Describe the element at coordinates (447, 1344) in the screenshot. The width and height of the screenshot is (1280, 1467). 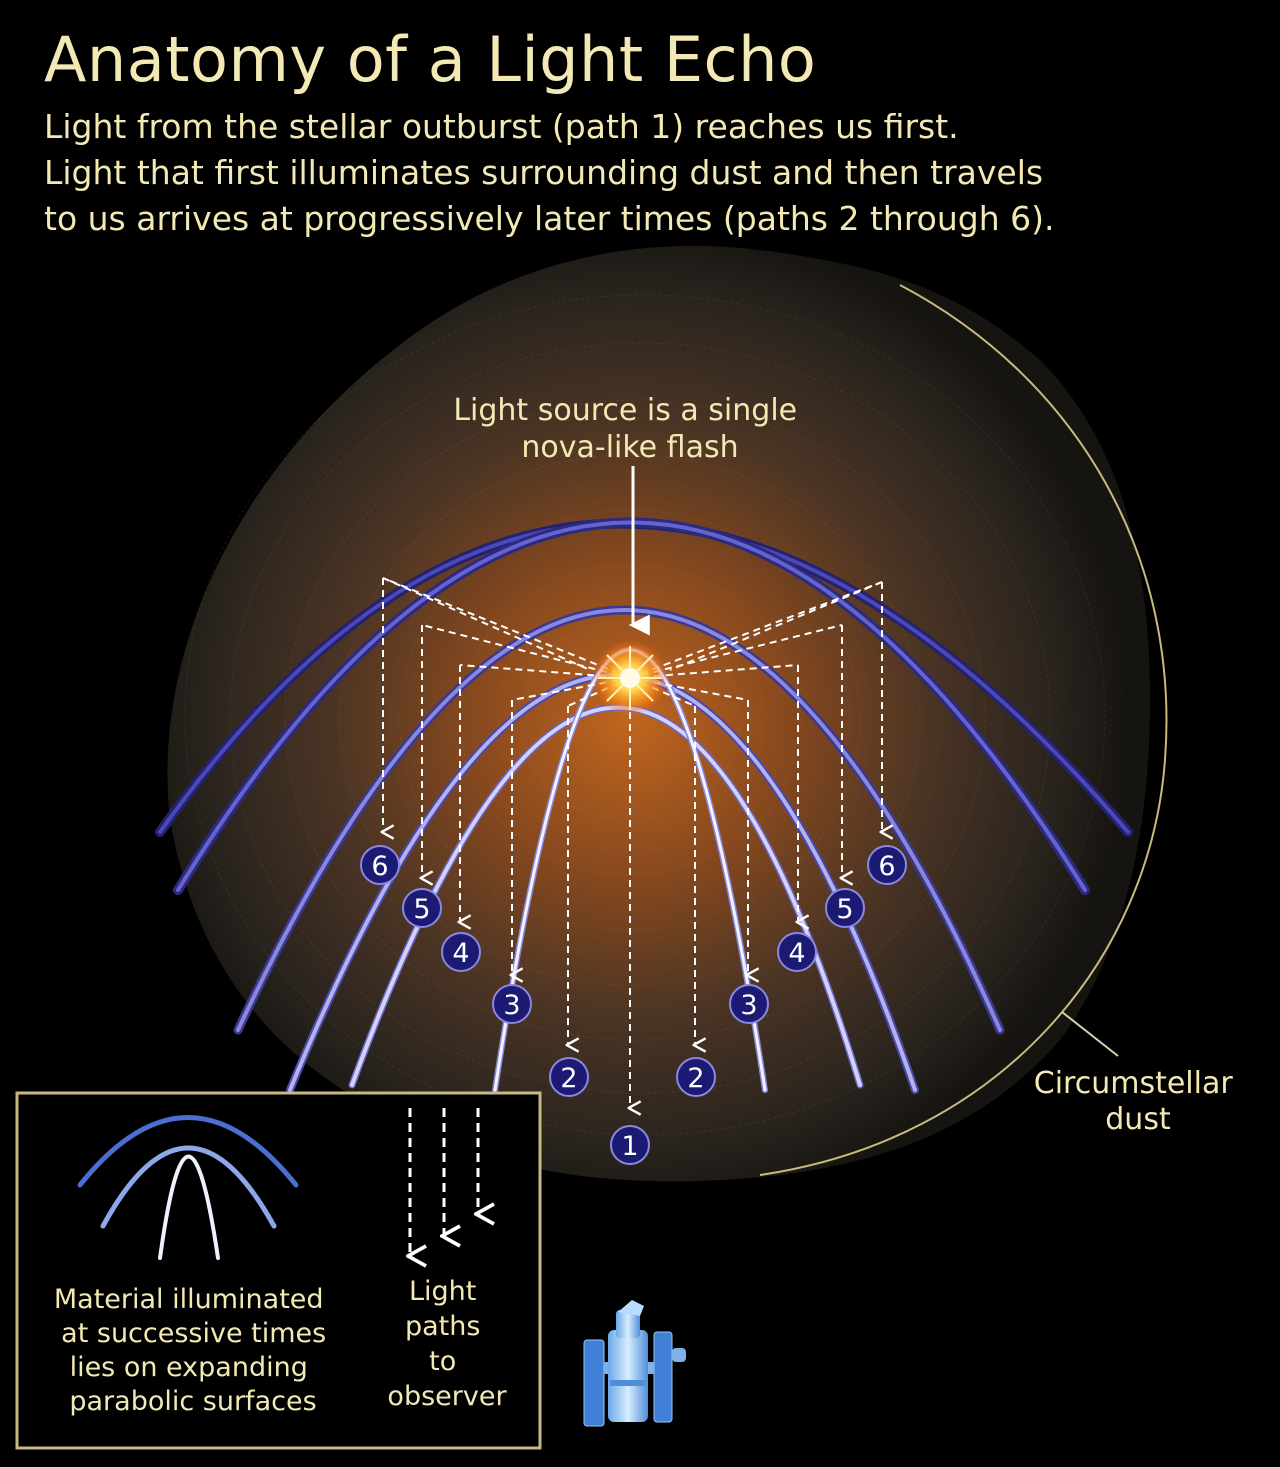
I see `legend-paths-label: Light paths to observer` at that location.